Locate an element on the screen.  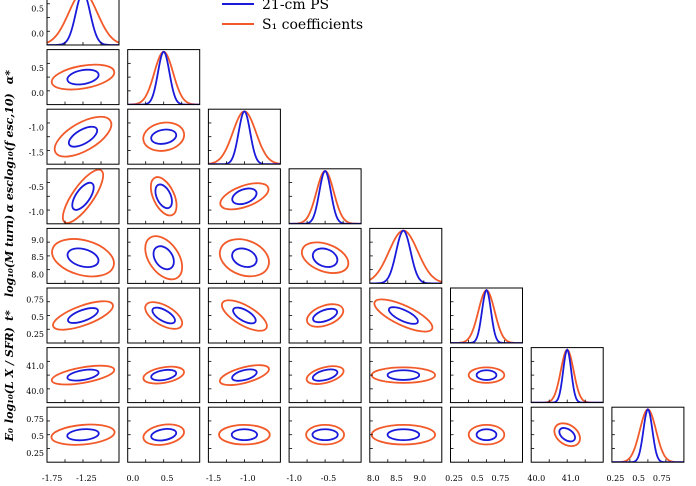
x-tick-label: 8.0 is located at coordinates (373, 478).